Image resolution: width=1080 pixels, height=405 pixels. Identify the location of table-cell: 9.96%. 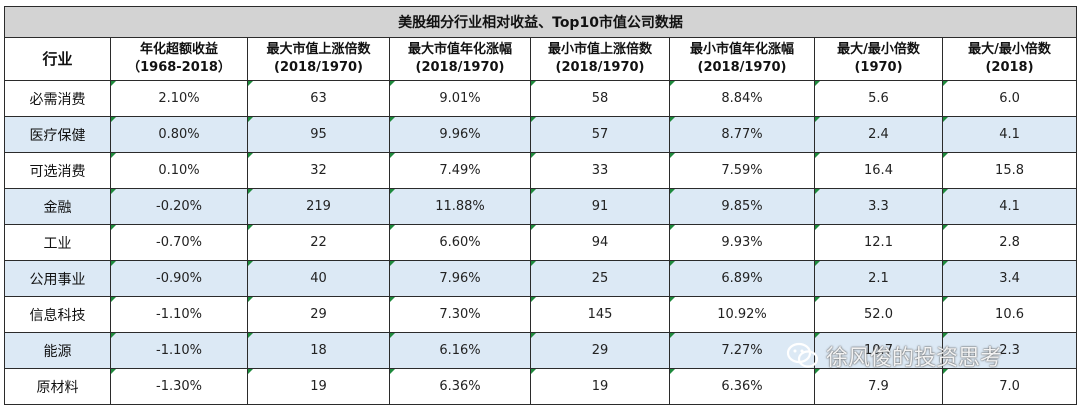
(460, 134).